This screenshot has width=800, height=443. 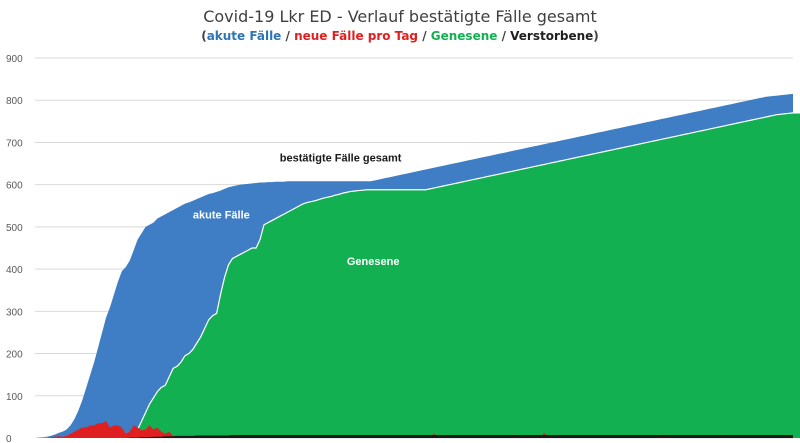 I want to click on y-tick-label: 400, so click(x=14, y=270).